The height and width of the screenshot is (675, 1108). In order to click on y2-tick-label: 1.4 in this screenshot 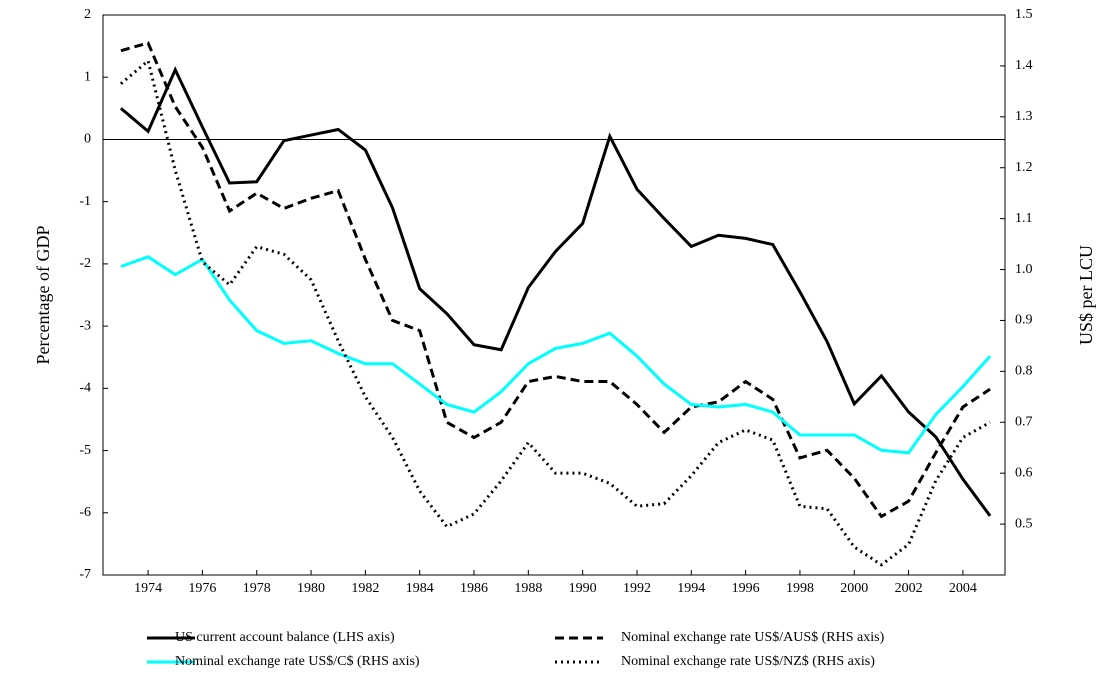, I will do `click(1024, 65)`.